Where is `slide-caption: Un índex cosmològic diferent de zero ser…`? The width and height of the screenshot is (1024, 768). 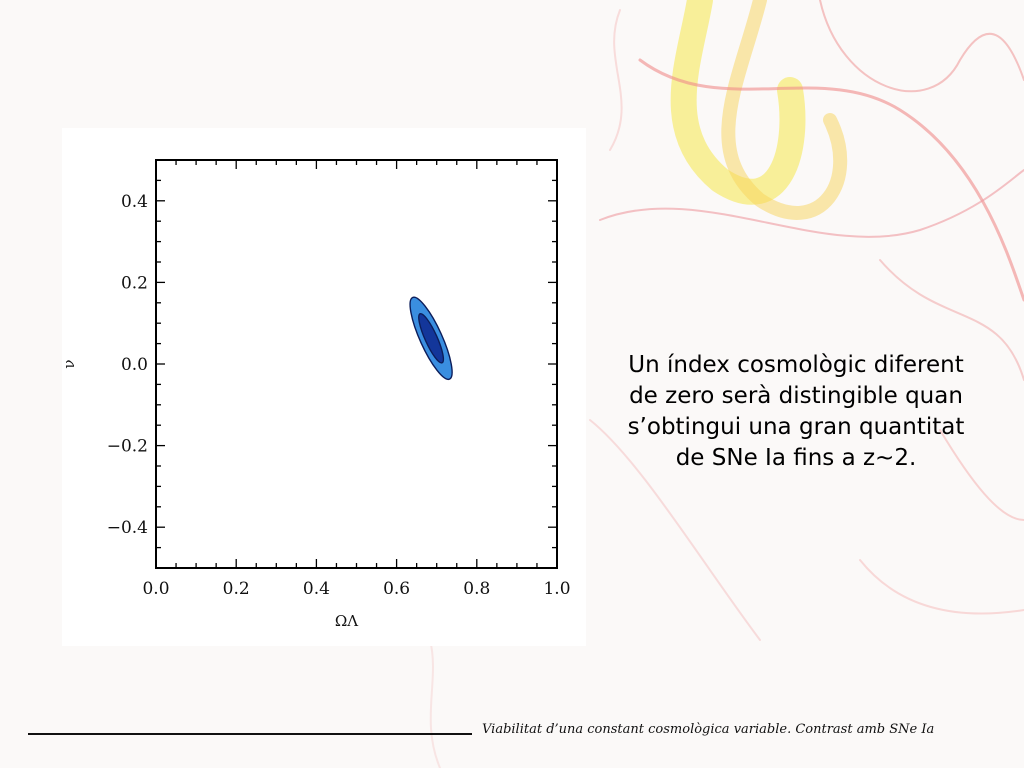
slide-caption: Un índex cosmològic diferent de zero ser… is located at coordinates (796, 411).